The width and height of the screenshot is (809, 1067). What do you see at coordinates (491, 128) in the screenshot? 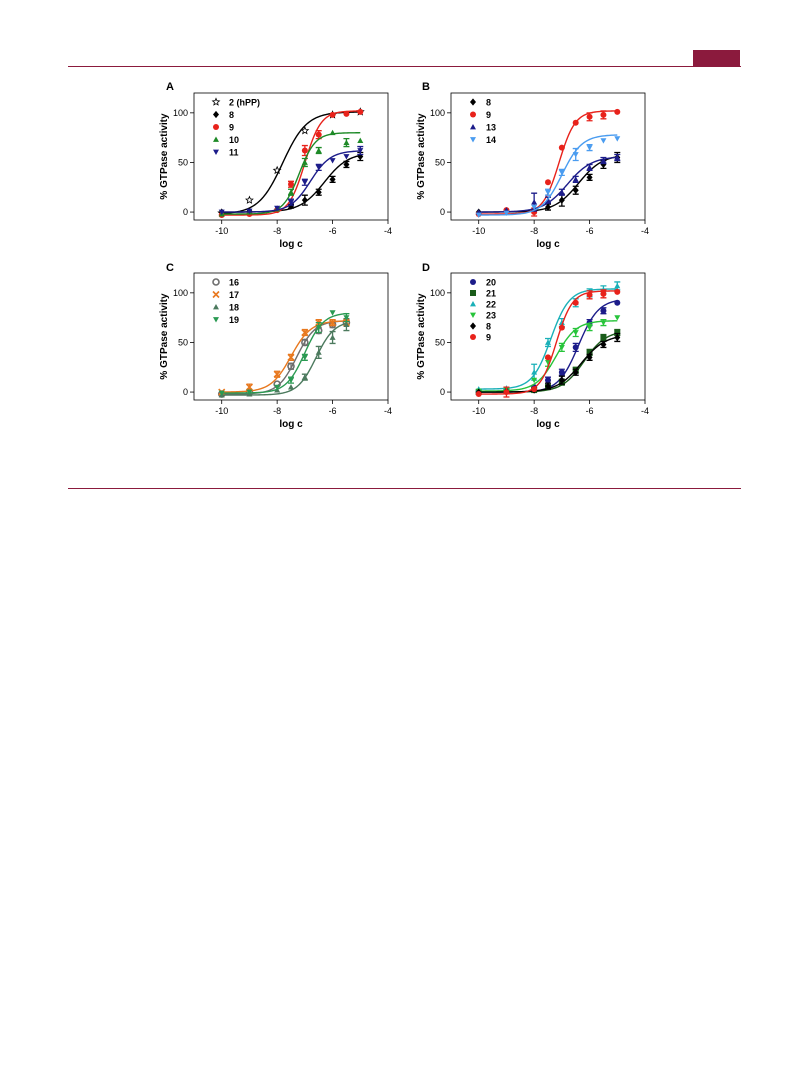
I see `legend-label: 13` at bounding box center [491, 128].